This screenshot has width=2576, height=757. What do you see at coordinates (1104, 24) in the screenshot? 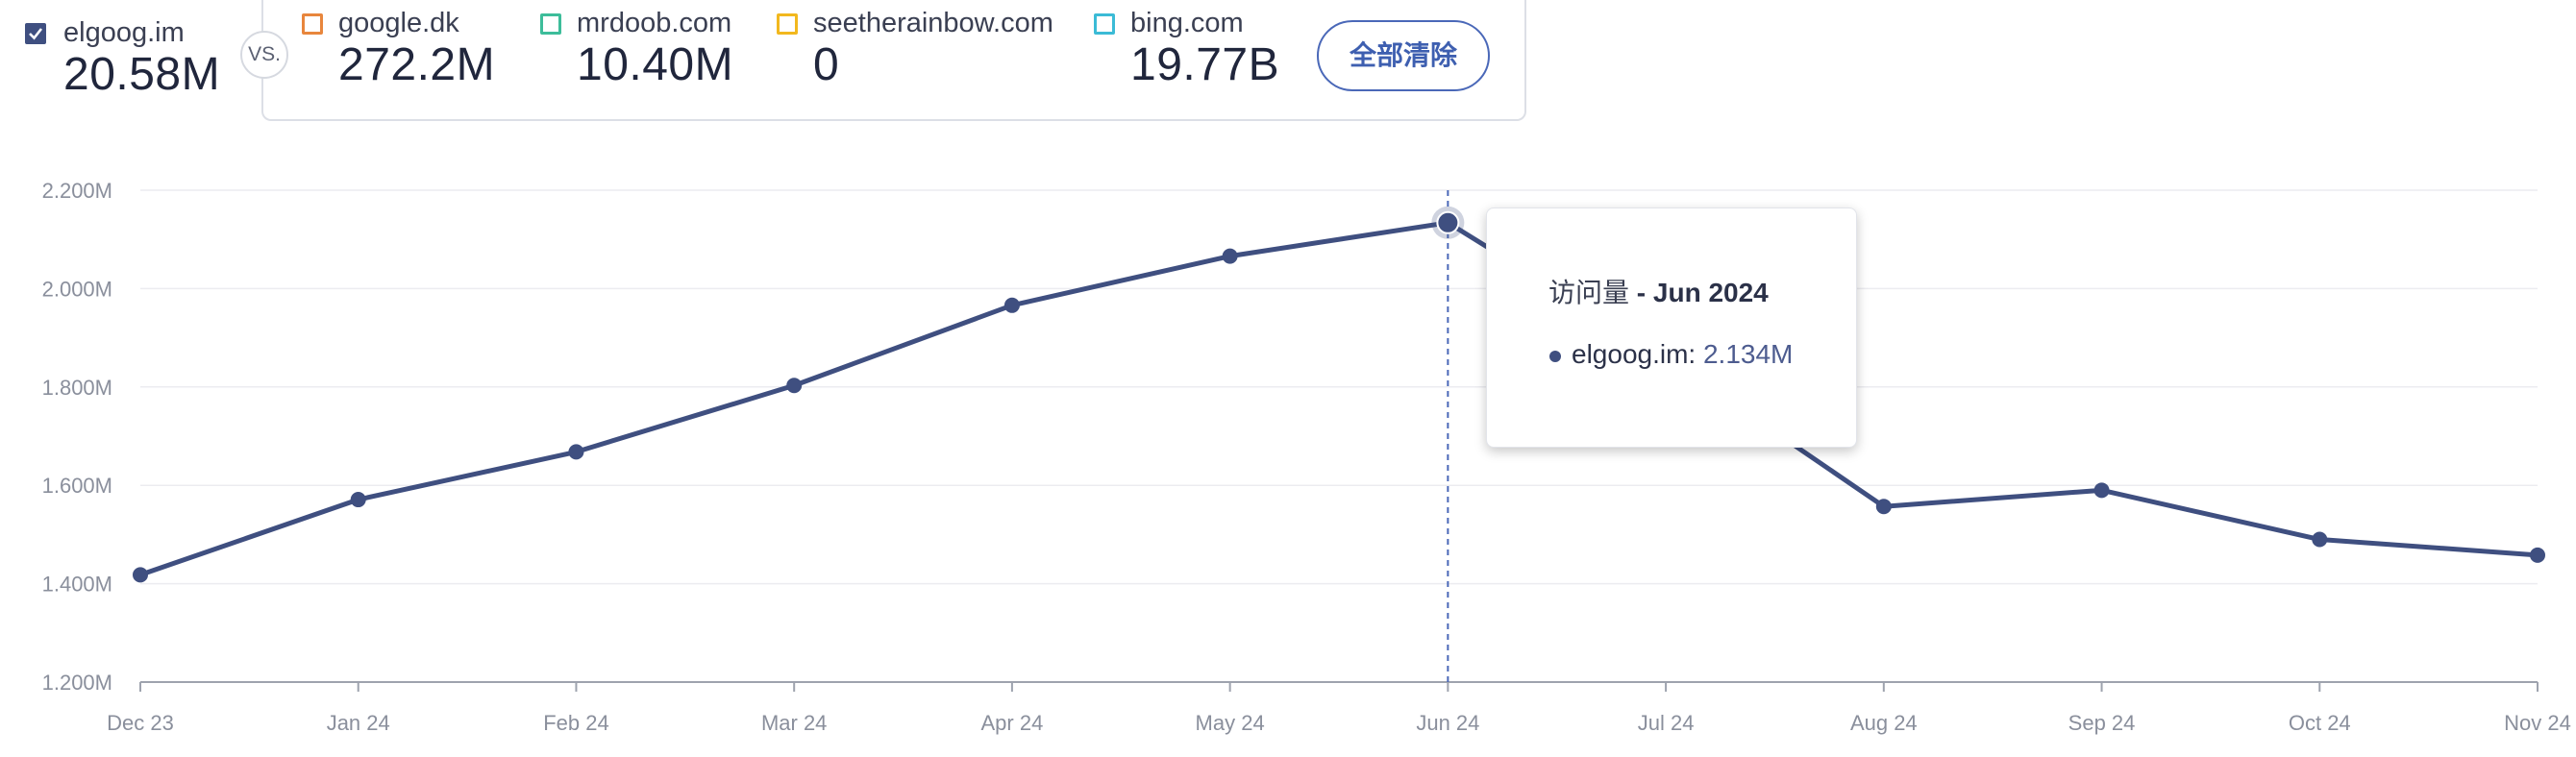
I see `bing-checkbox` at bounding box center [1104, 24].